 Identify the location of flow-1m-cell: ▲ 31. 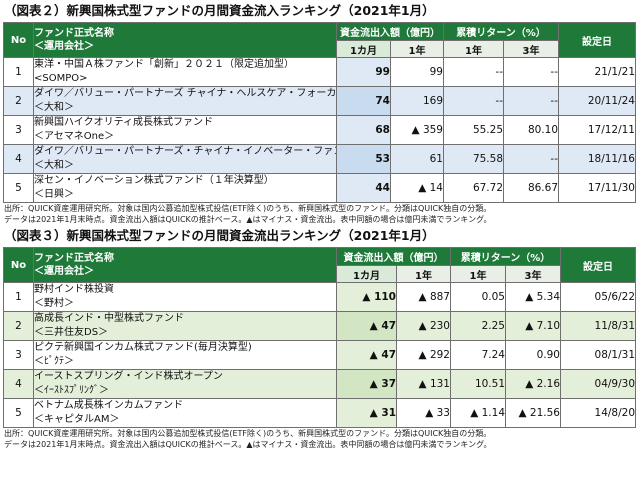
(366, 413).